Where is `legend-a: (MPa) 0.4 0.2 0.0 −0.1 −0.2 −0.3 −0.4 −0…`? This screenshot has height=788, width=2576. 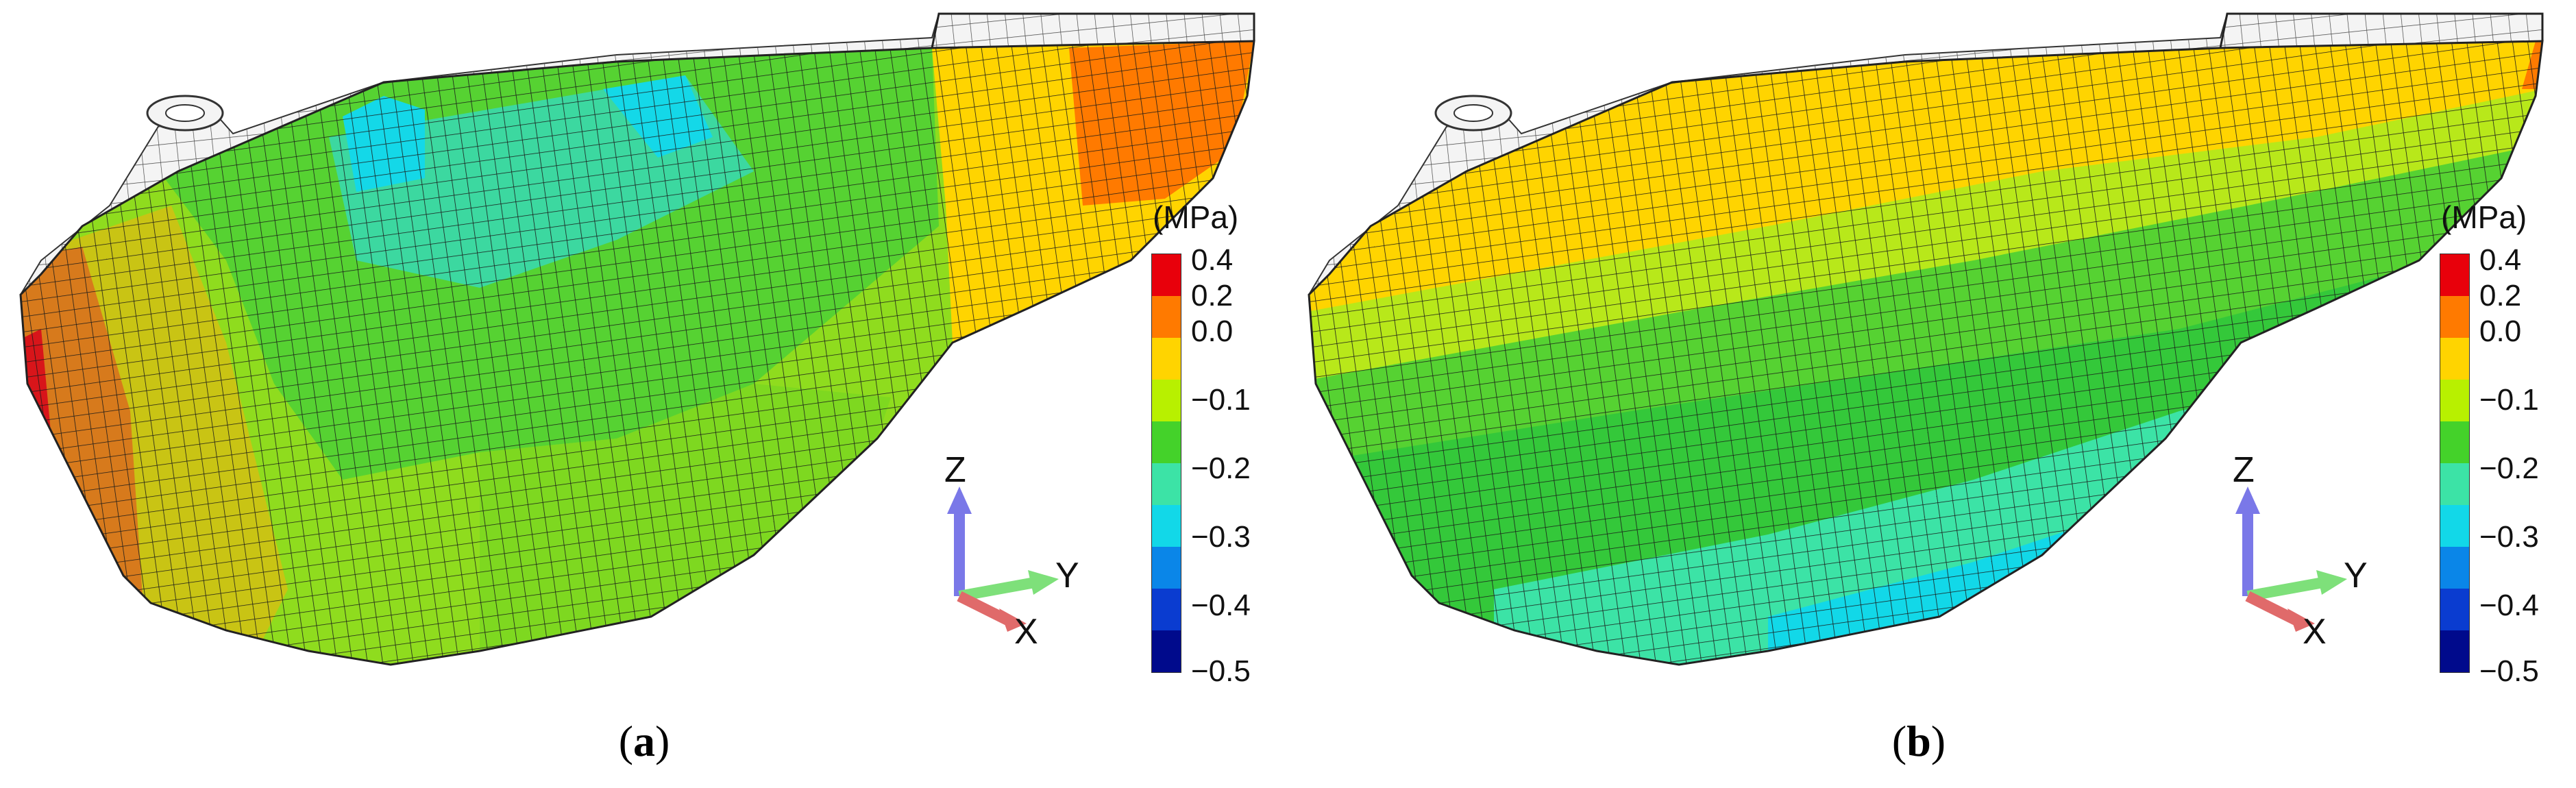
legend-a: (MPa) 0.4 0.2 0.0 −0.1 −0.2 −0.3 −0.4 −0… is located at coordinates (1199, 445).